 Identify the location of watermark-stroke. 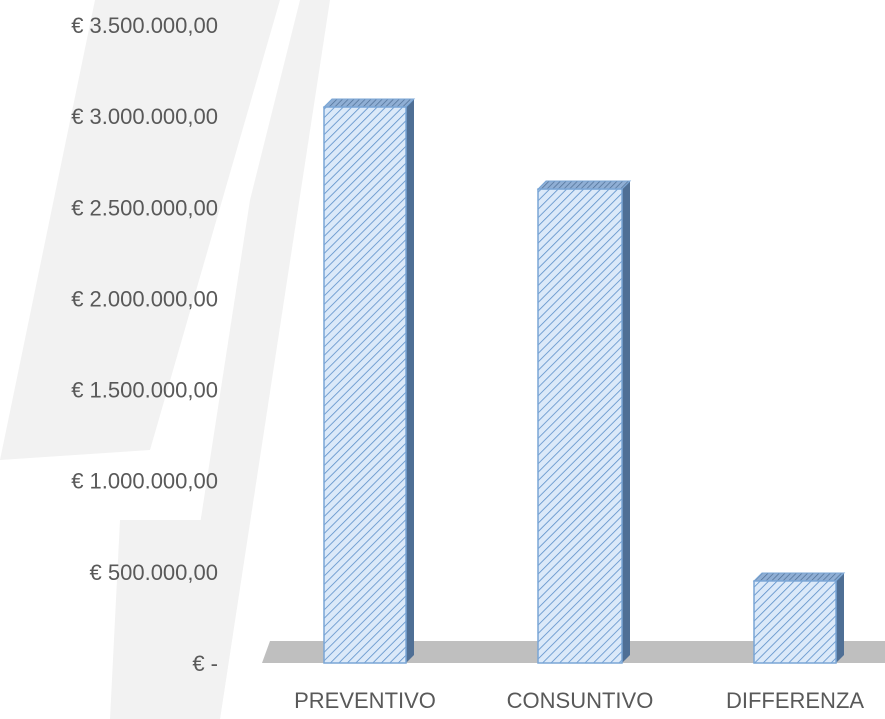
(180, 619).